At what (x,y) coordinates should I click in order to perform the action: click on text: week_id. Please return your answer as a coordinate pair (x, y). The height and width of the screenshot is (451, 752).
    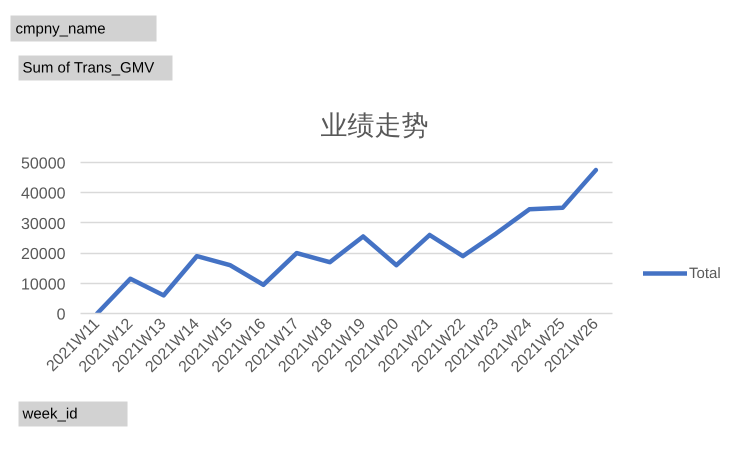
    Looking at the image, I should click on (50, 414).